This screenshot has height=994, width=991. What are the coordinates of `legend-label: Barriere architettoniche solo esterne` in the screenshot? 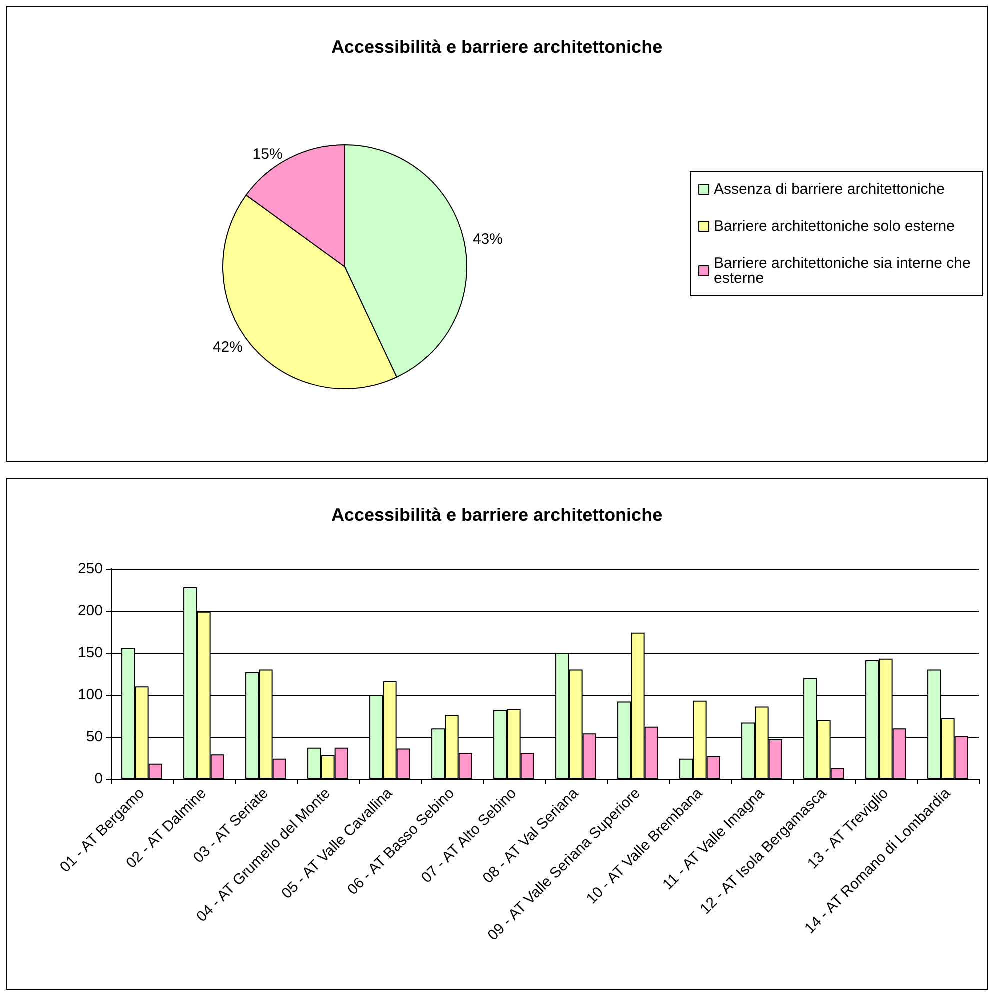 It's located at (834, 226).